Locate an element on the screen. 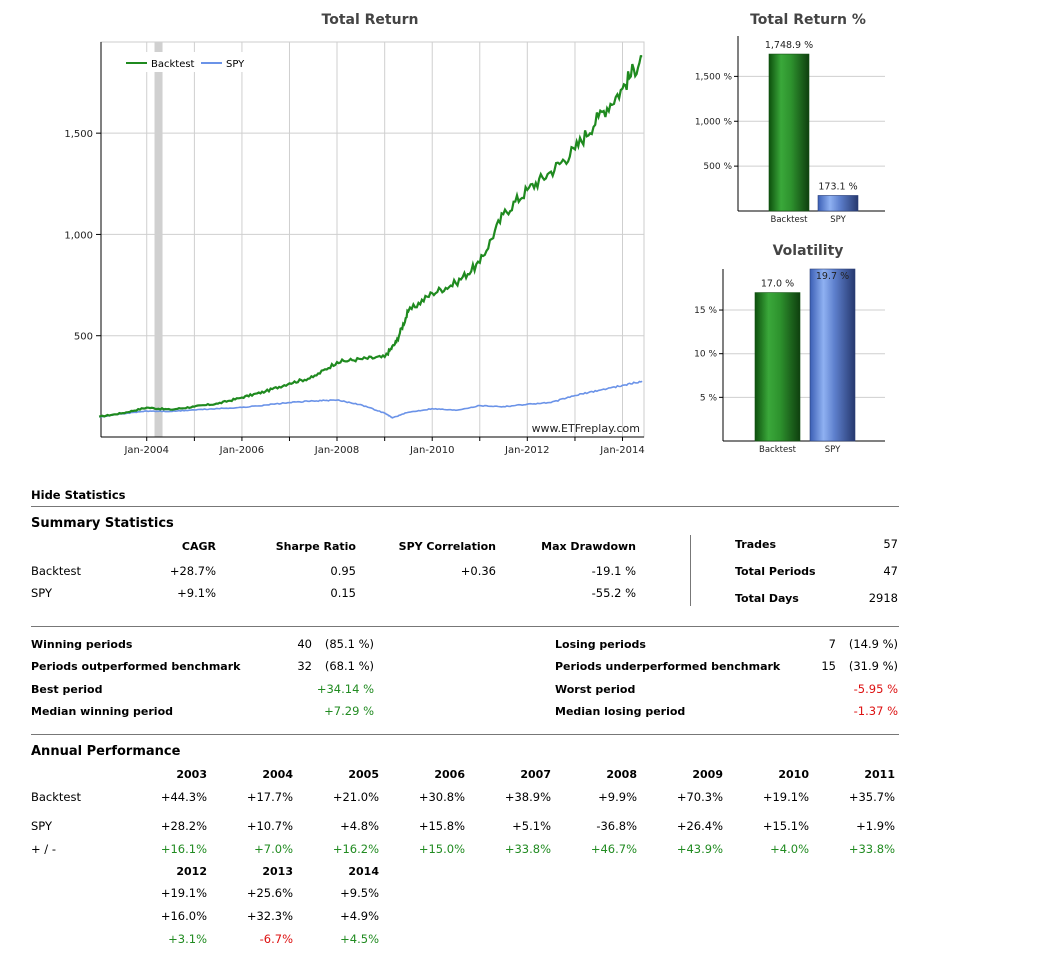 The height and width of the screenshot is (970, 1048). annual-spy-value: +15.8% is located at coordinates (441, 826).